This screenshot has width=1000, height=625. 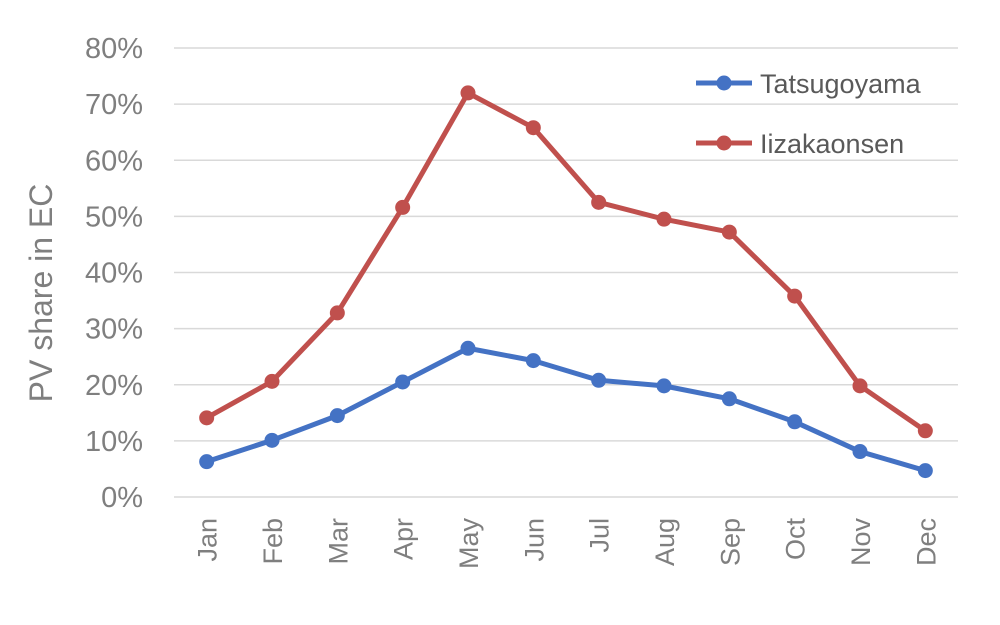 I want to click on y-tick-label: 80%, so click(x=114, y=49).